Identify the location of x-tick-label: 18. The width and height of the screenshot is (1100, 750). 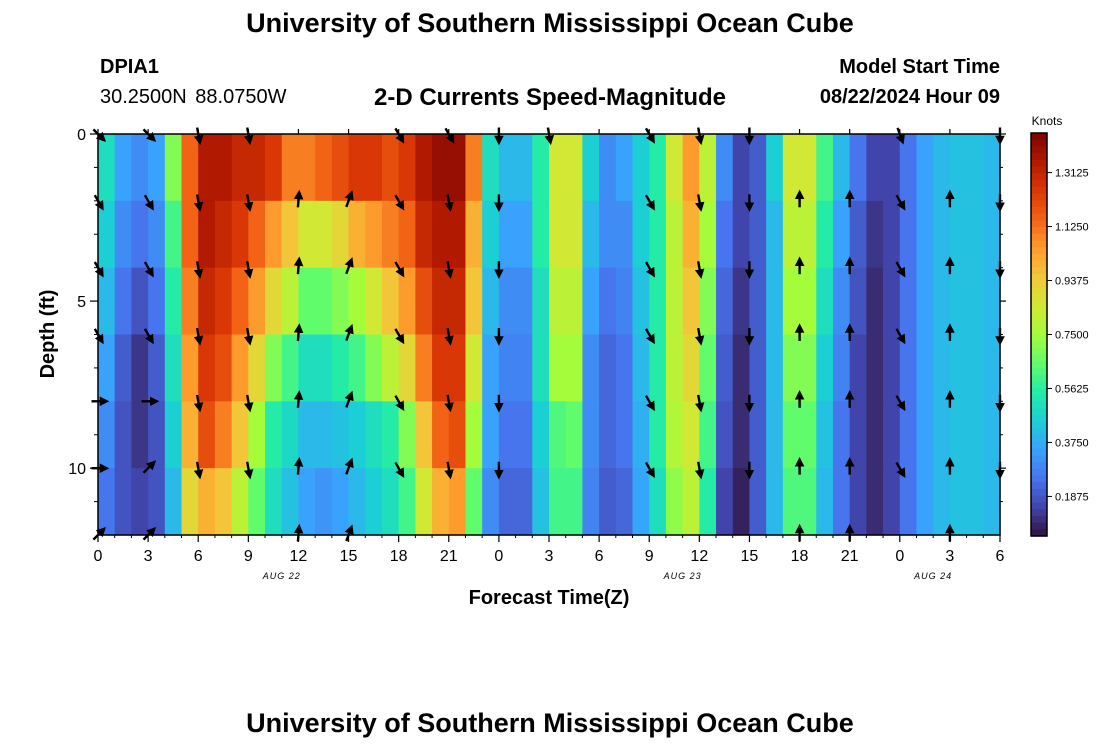
(800, 556).